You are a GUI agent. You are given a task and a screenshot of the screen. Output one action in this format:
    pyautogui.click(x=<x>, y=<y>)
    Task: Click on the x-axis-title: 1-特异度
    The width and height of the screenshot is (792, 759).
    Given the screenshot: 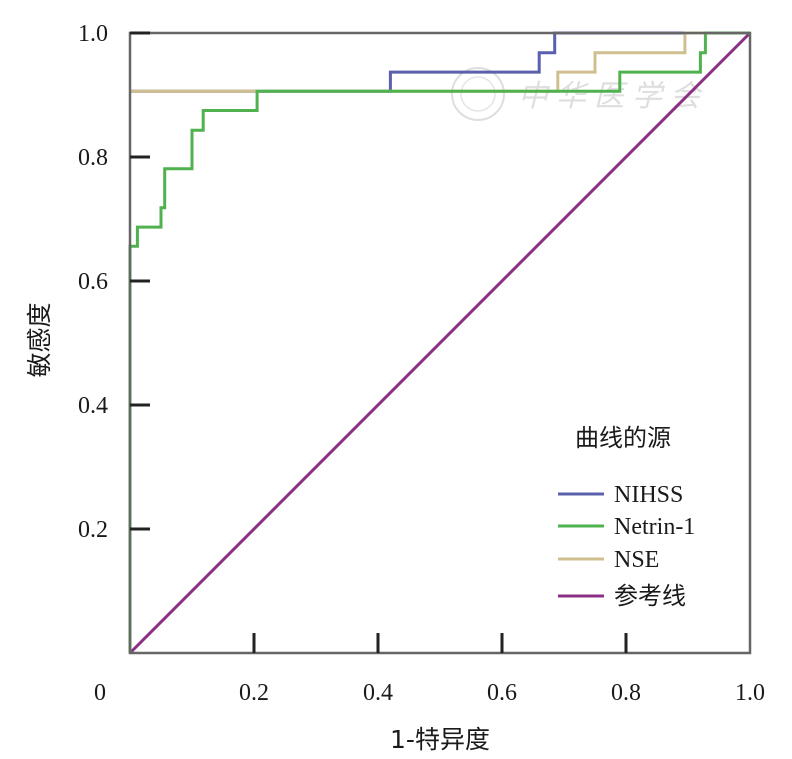 What is the action you would take?
    pyautogui.click(x=440, y=739)
    